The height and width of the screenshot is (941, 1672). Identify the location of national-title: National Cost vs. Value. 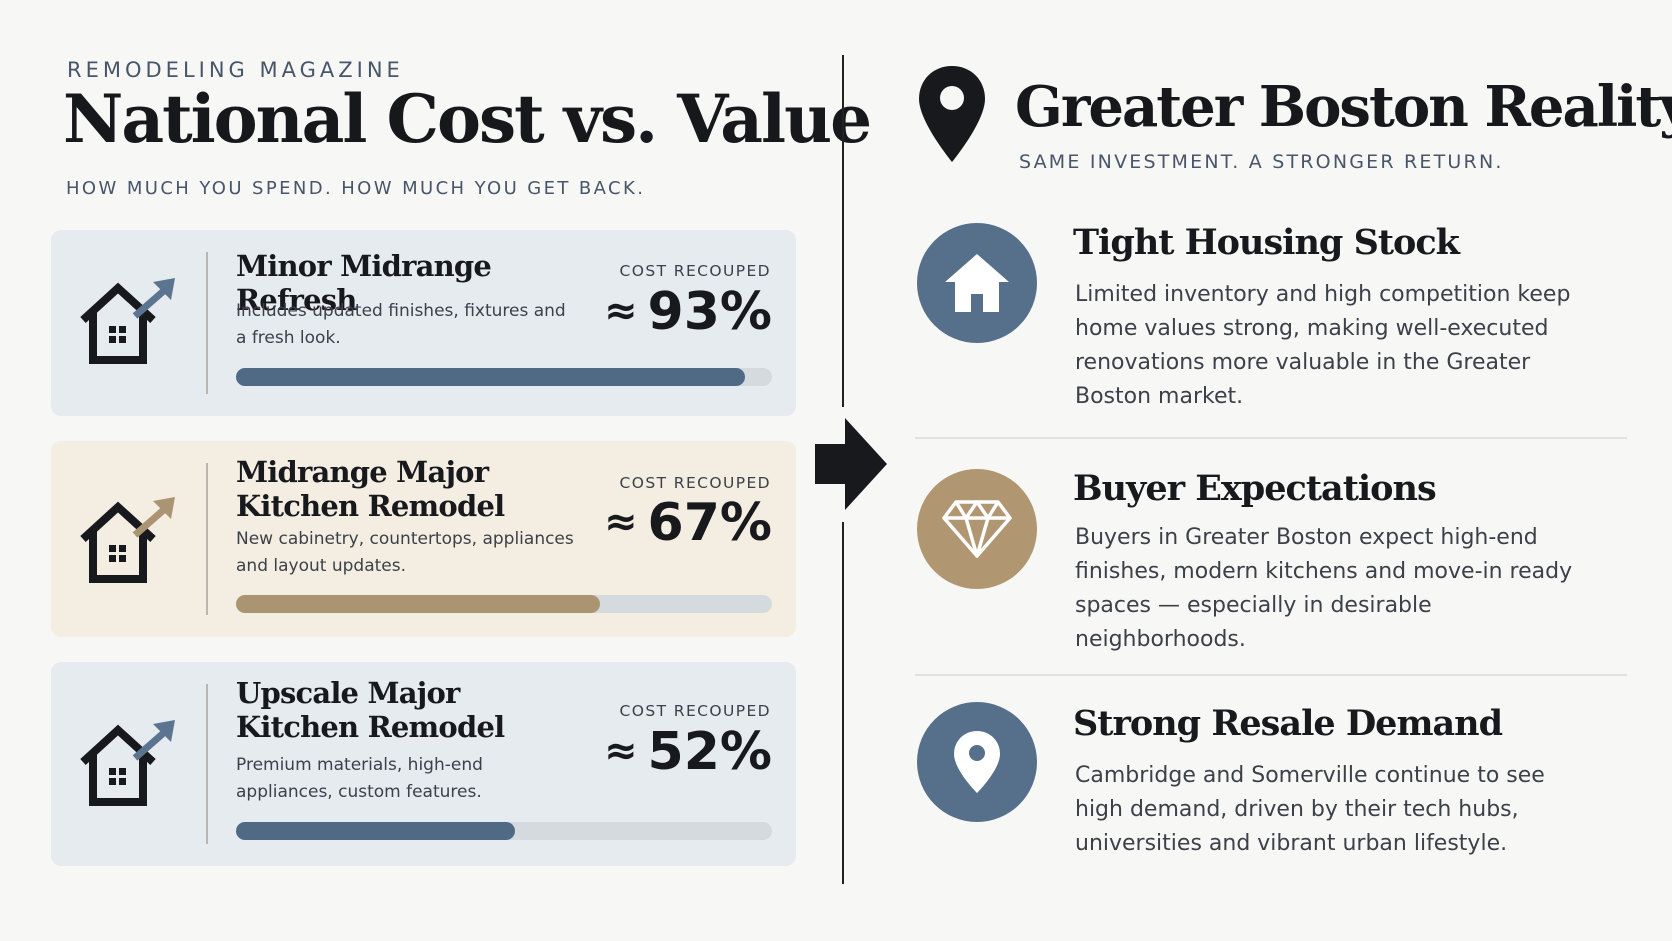
(467, 119).